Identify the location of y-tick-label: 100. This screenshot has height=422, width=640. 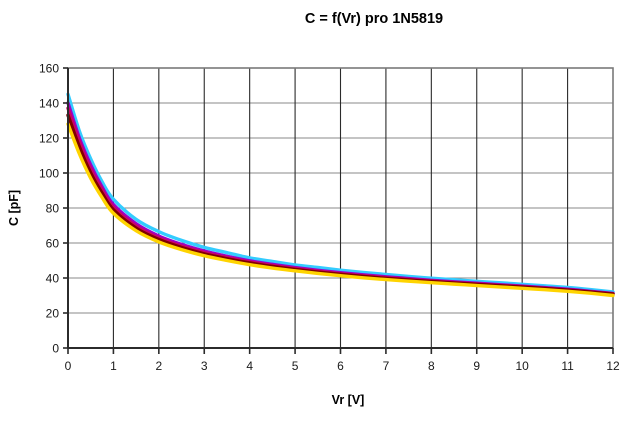
(49, 174).